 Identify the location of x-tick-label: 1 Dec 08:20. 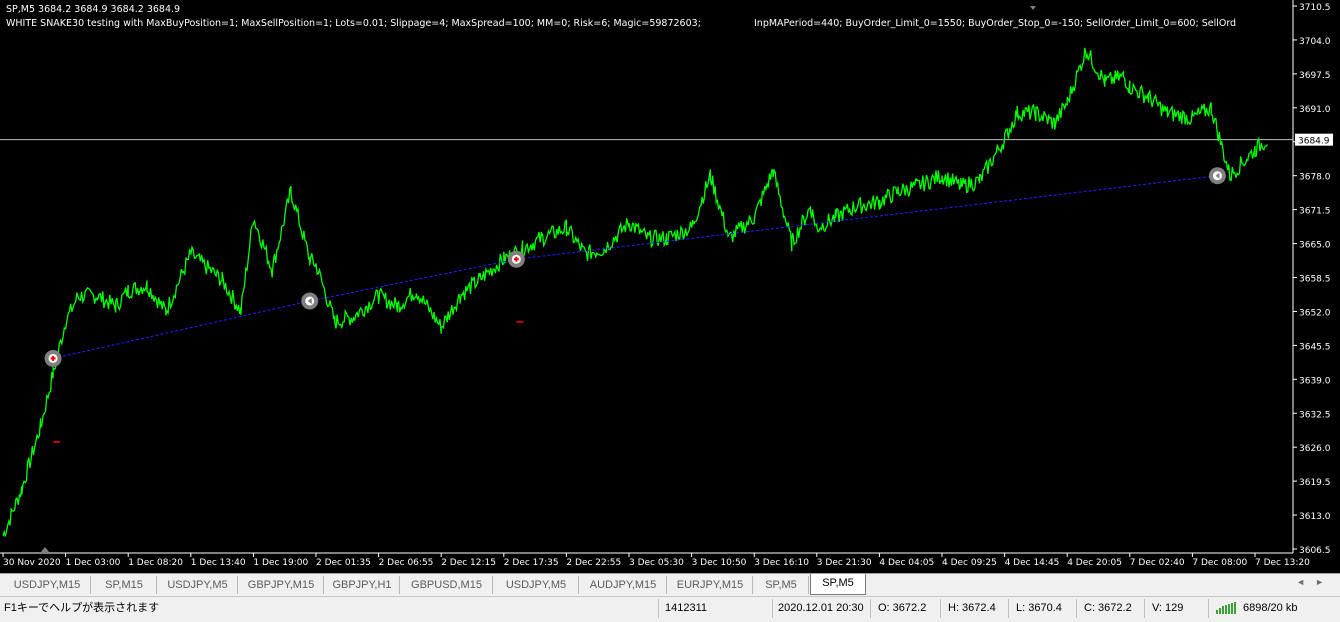
(155, 563).